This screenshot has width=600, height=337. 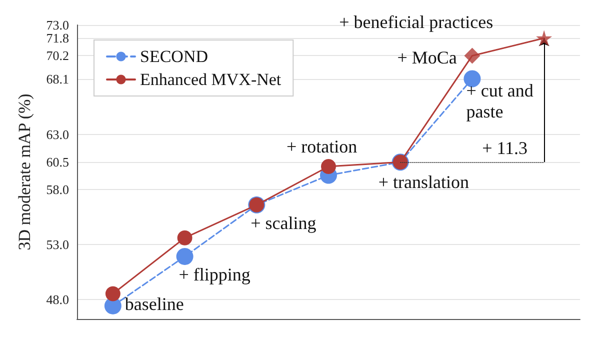 What do you see at coordinates (57, 78) in the screenshot?
I see `y-tick-label: 68.1` at bounding box center [57, 78].